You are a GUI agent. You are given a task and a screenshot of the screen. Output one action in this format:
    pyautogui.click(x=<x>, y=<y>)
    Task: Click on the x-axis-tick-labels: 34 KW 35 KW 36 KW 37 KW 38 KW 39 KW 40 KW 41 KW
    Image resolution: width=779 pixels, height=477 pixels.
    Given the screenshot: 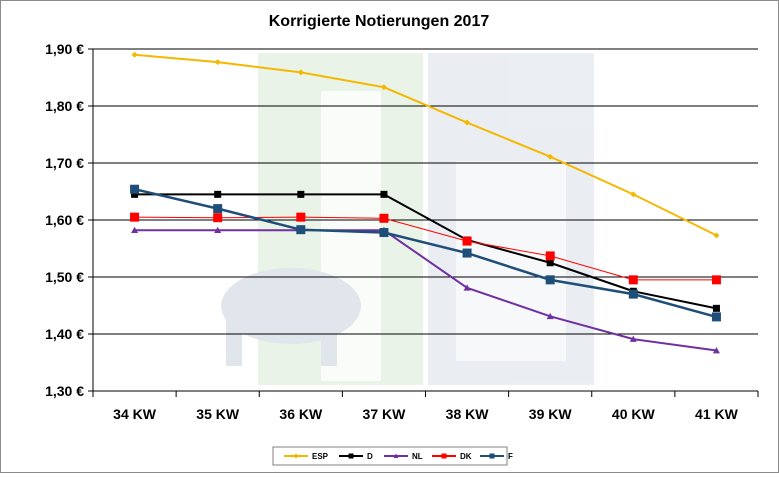 What is the action you would take?
    pyautogui.click(x=425, y=406)
    